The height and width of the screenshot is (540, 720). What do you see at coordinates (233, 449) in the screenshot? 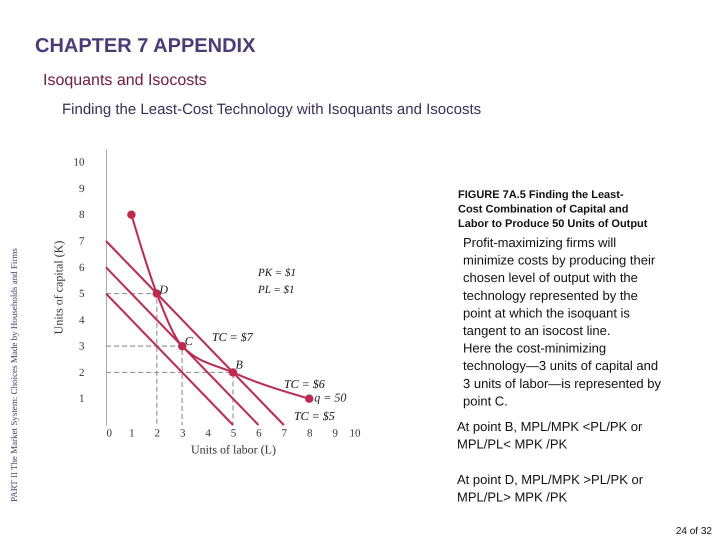
I see `x-axis-title: Units of labor (L)` at bounding box center [233, 449].